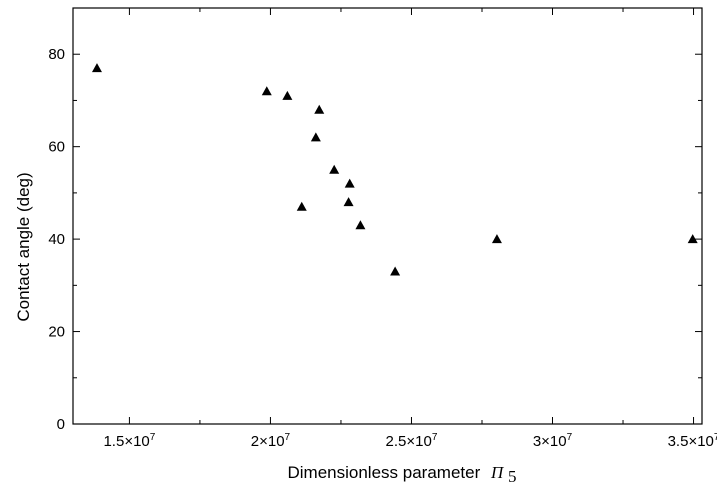 This screenshot has height=488, width=717. What do you see at coordinates (692, 441) in the screenshot?
I see `x-tick-label: 3.5×10⁷` at bounding box center [692, 441].